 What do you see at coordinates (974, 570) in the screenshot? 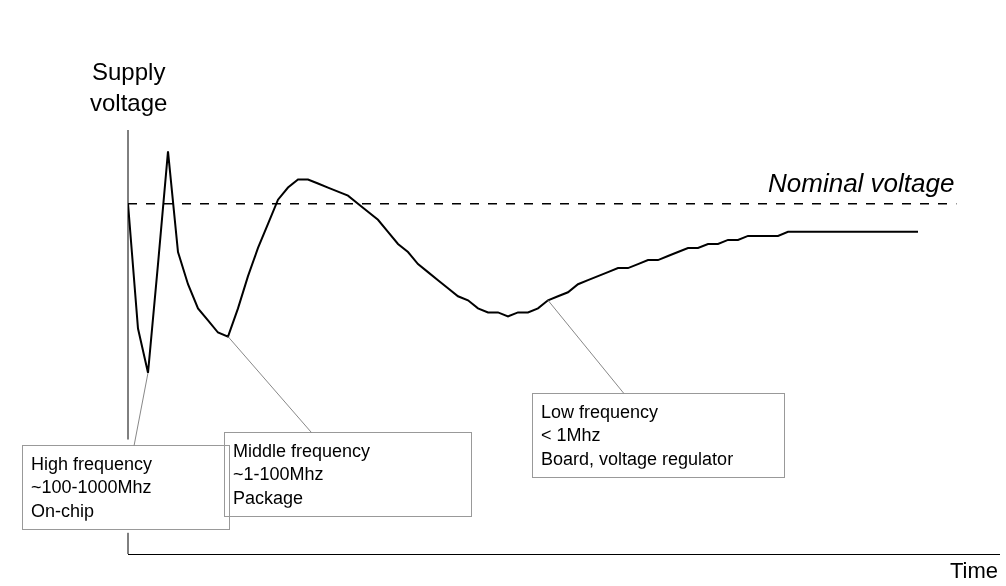
I see `x-axis-title: Time` at bounding box center [974, 570].